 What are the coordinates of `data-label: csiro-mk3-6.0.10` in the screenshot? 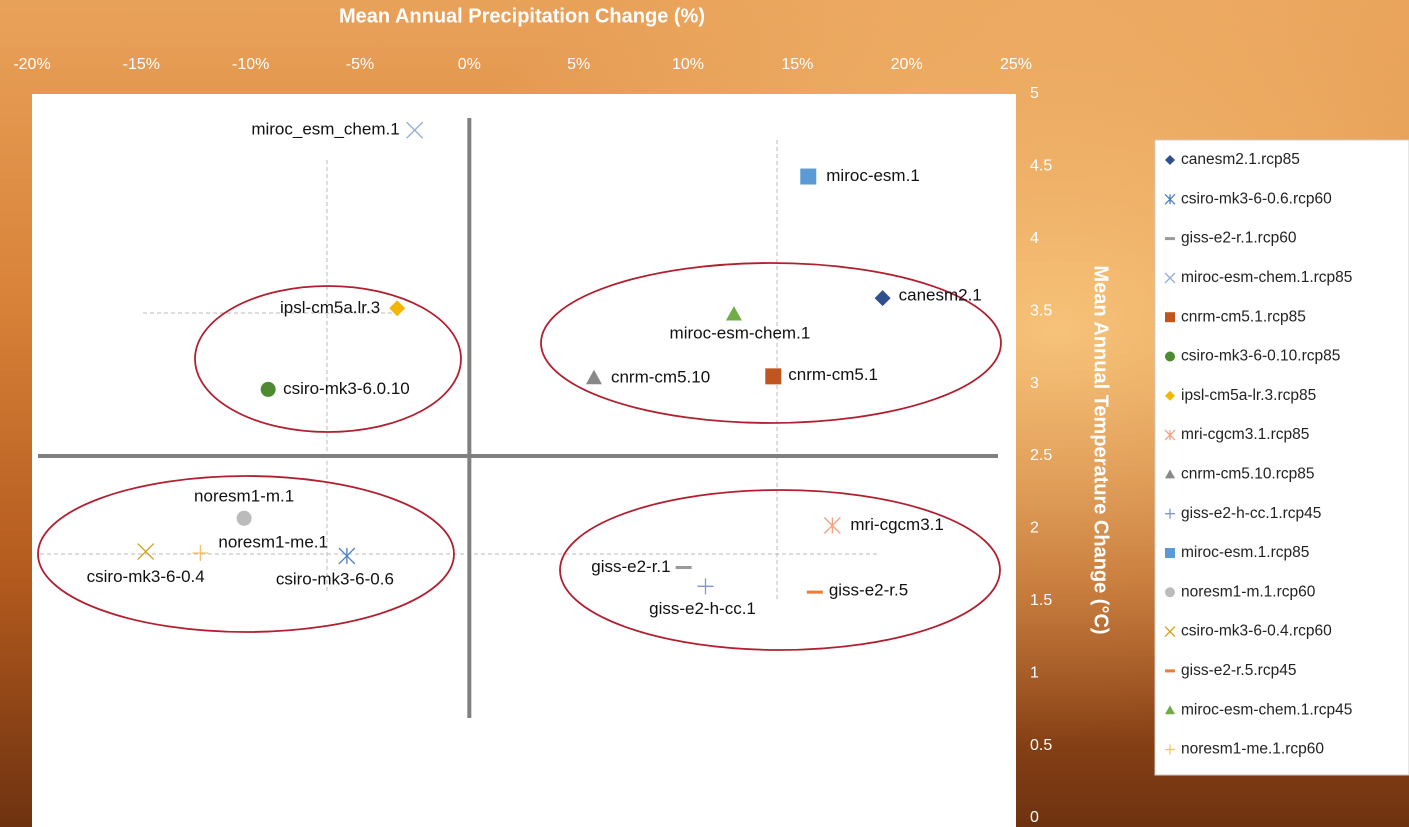 It's located at (346, 388).